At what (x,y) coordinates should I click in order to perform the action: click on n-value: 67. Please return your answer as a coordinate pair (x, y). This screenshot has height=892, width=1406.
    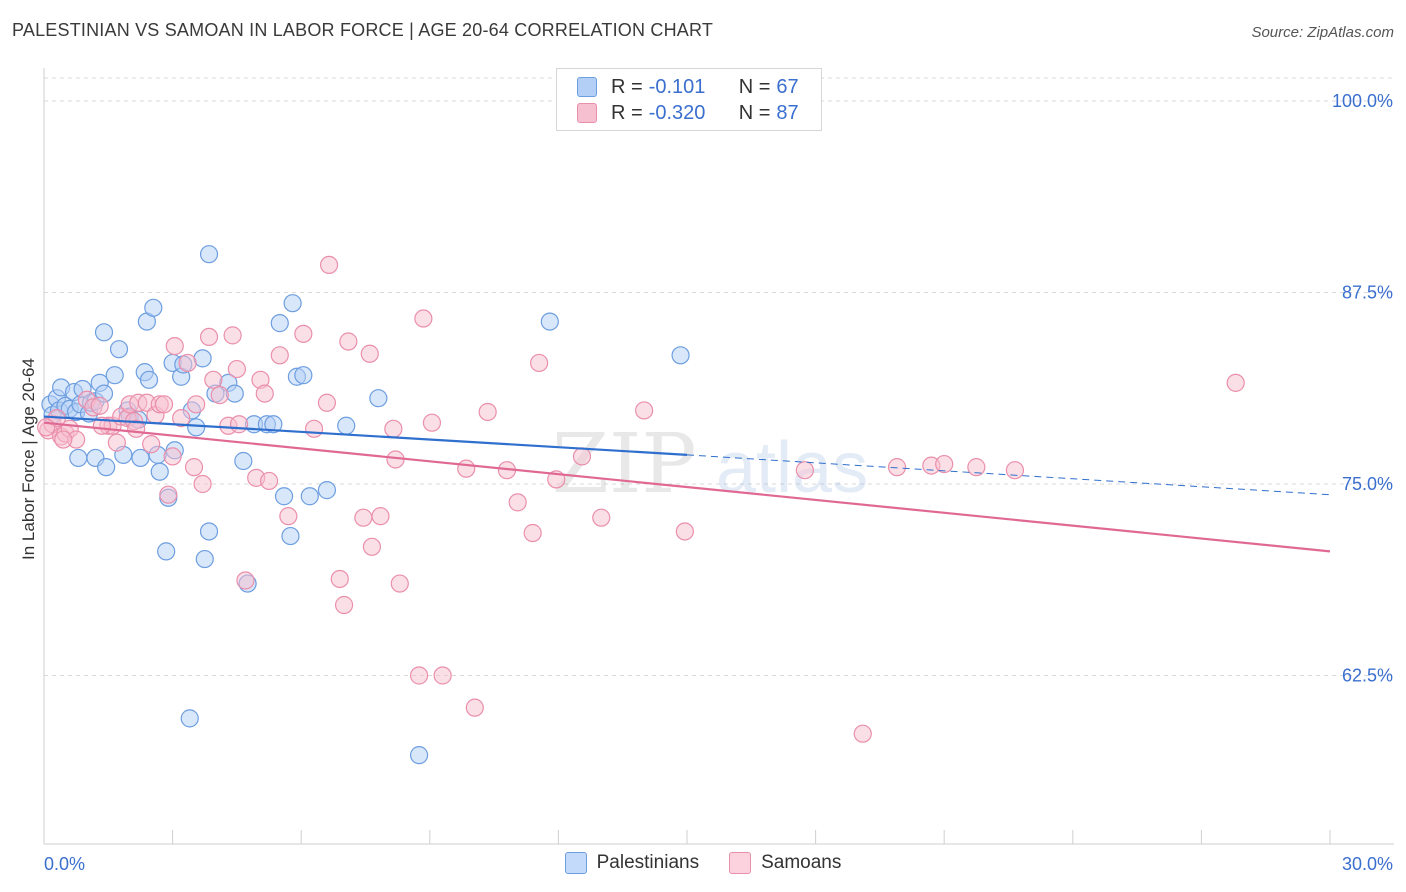
    Looking at the image, I should click on (787, 86).